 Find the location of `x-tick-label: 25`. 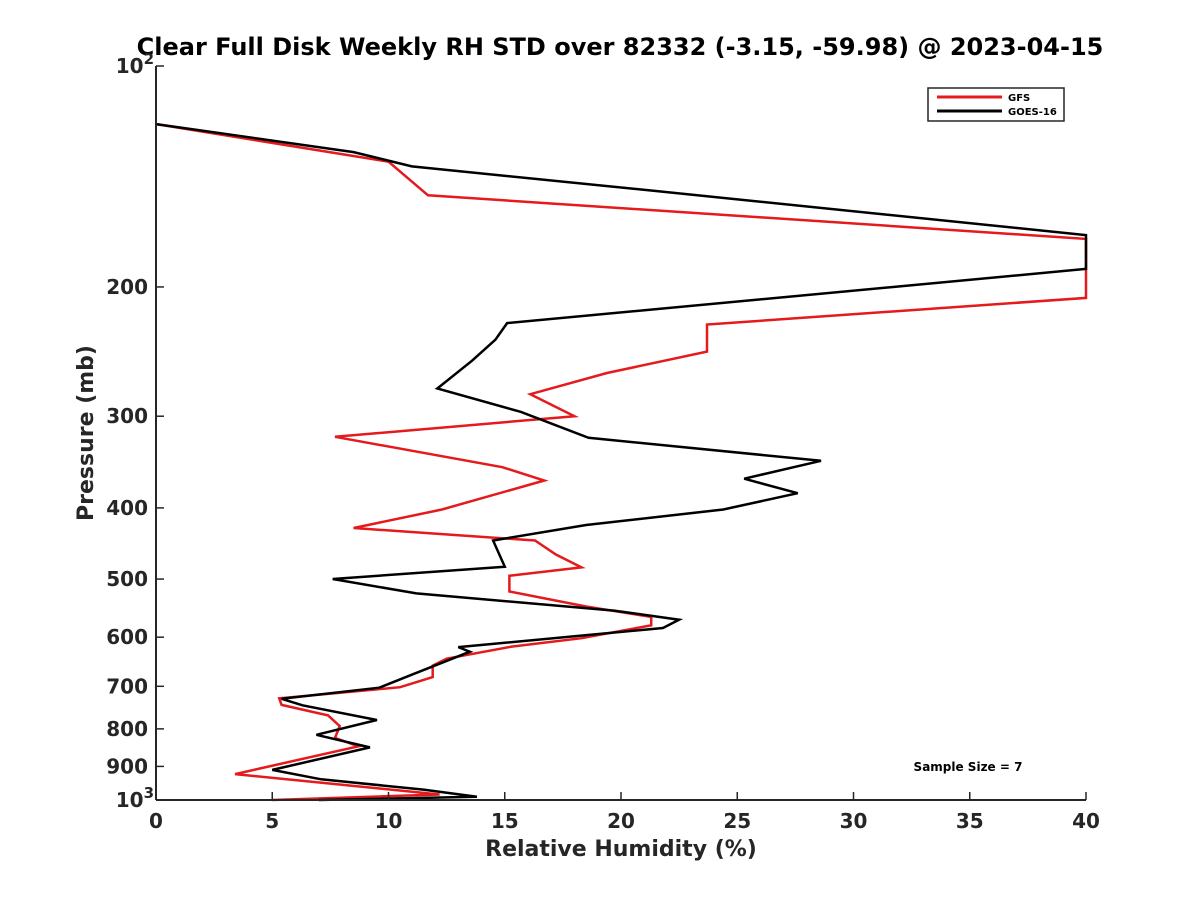

x-tick-label: 25 is located at coordinates (737, 821).